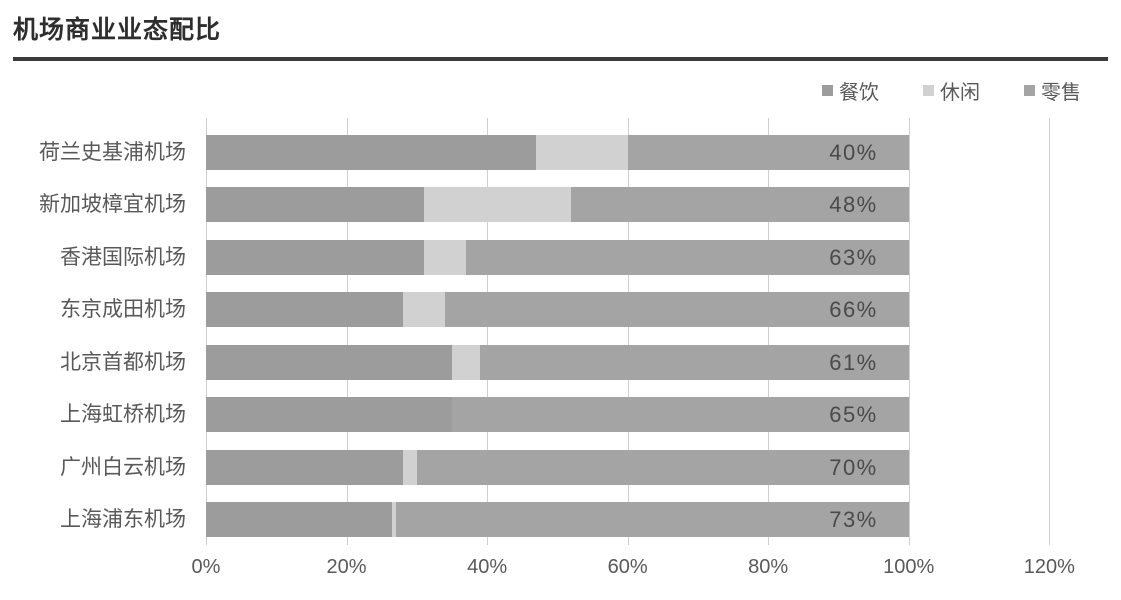 The height and width of the screenshot is (600, 1121). I want to click on value-label: 40%, so click(853, 152).